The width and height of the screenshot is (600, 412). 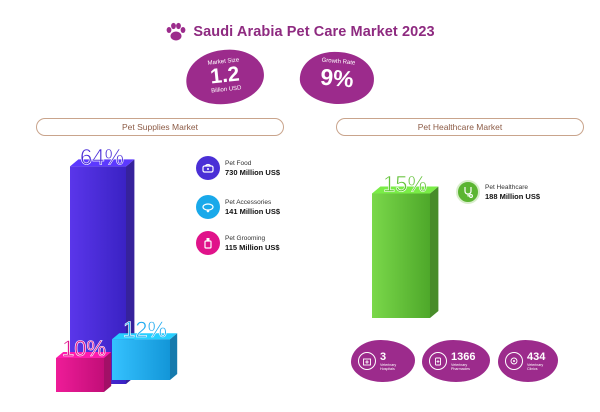 What do you see at coordinates (506, 187) in the screenshot?
I see `legend-pet-healthcare-name: Pet Healthcare` at bounding box center [506, 187].